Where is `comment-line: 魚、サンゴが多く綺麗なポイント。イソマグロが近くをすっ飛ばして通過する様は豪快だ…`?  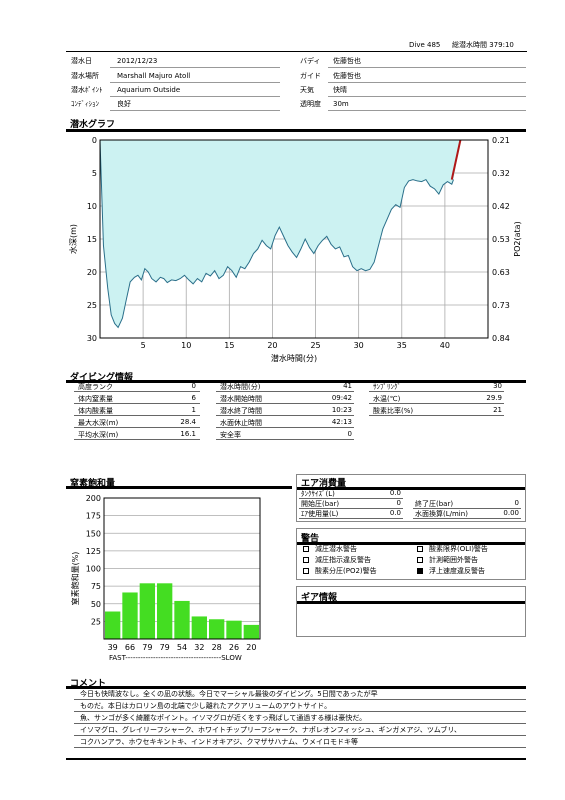
comment-line: 魚、サンゴが多く綺麗なポイント。イソマグロが近くをすっ飛ばして通過する様は豪快だ… is located at coordinates (223, 718).